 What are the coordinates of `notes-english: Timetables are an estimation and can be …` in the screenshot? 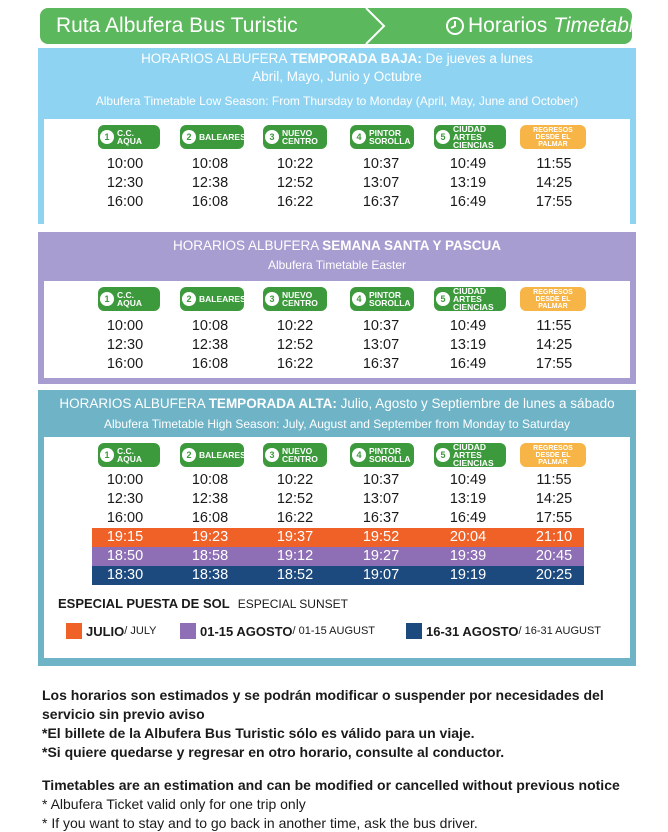 It's located at (331, 804).